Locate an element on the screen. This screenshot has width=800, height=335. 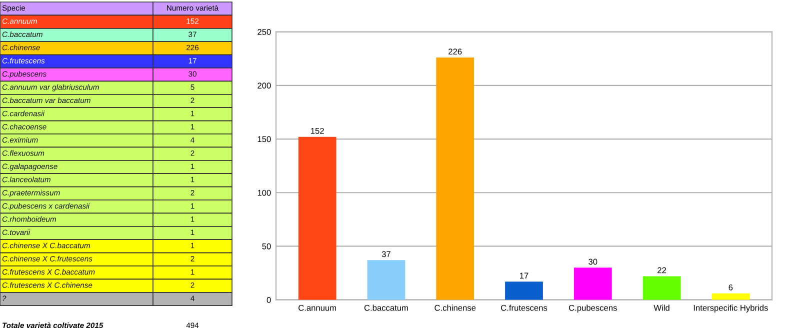
data-label: 17 is located at coordinates (524, 275).